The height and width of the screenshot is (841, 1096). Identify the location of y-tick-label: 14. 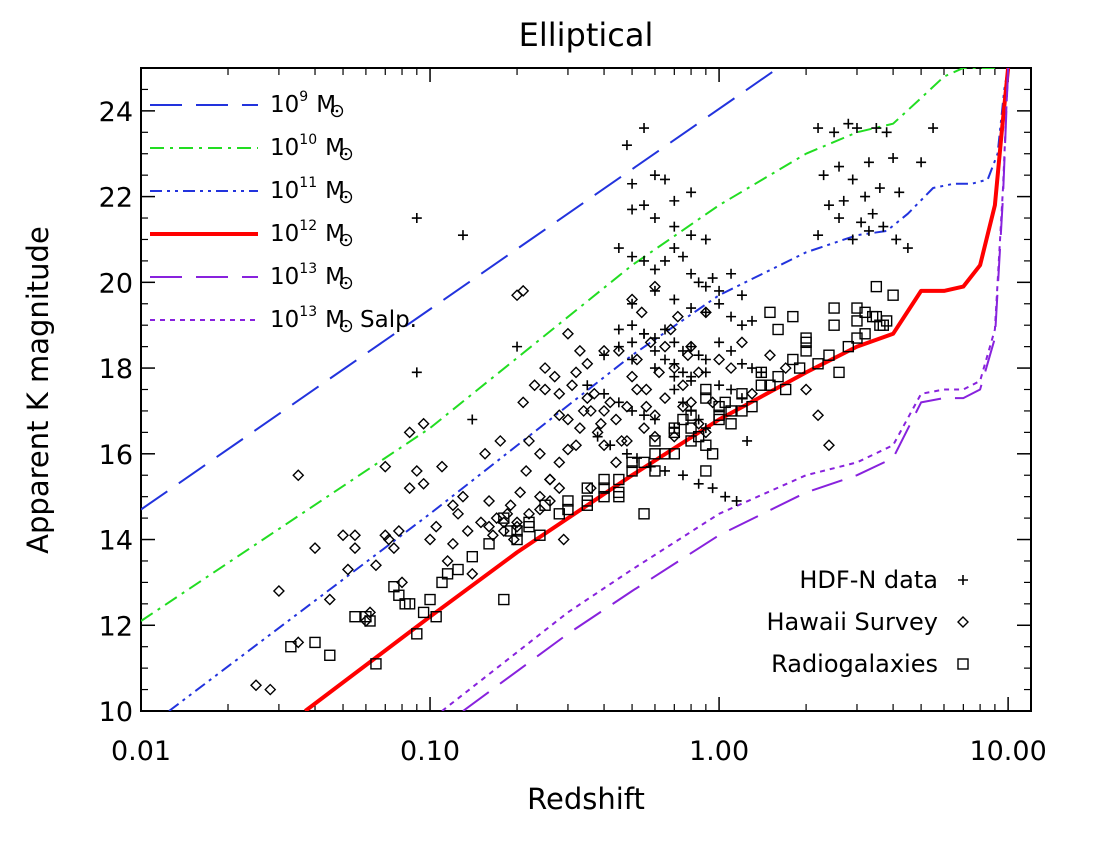
(116, 541).